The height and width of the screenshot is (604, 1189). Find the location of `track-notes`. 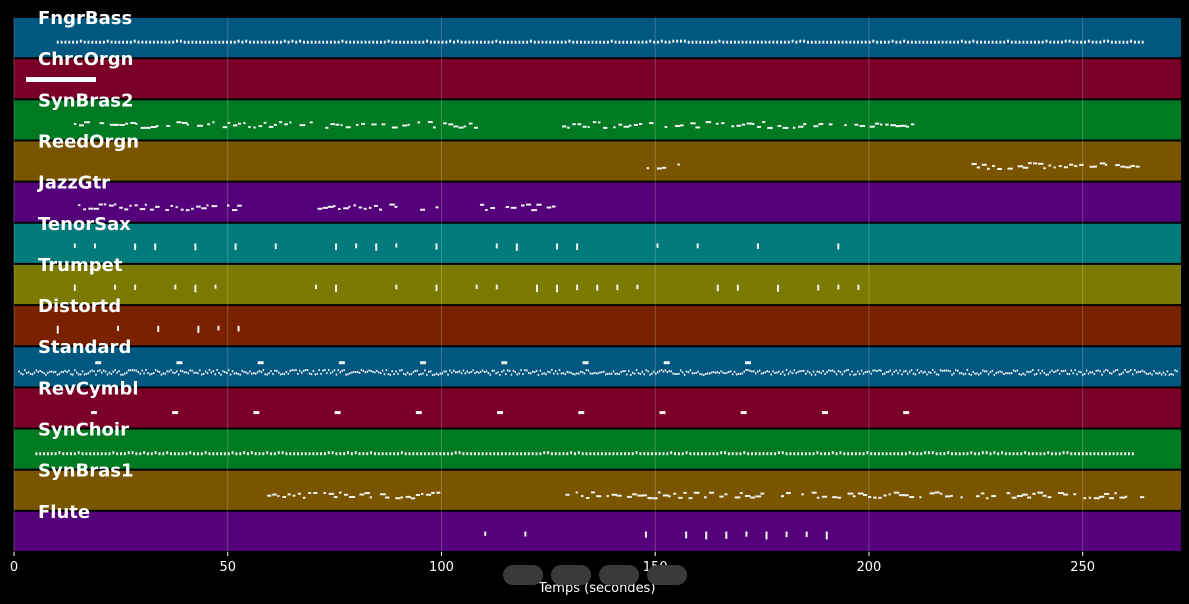

track-notes is located at coordinates (600, 41).